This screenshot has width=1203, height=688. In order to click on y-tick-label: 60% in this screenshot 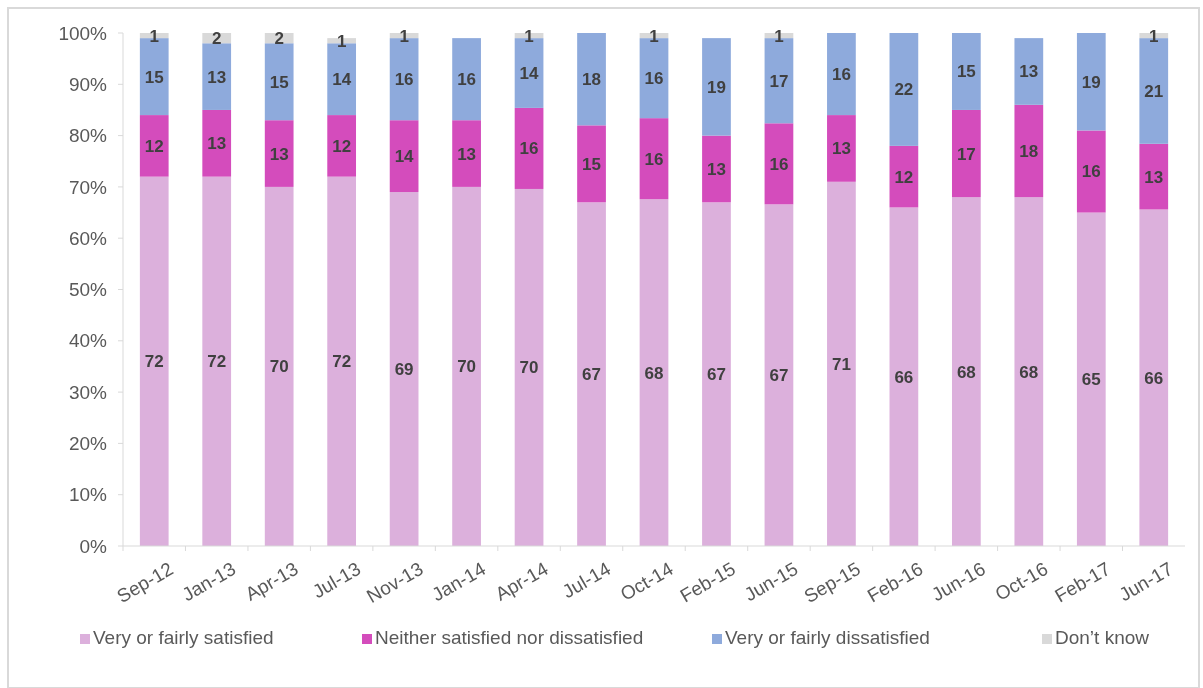, I will do `click(88, 238)`.